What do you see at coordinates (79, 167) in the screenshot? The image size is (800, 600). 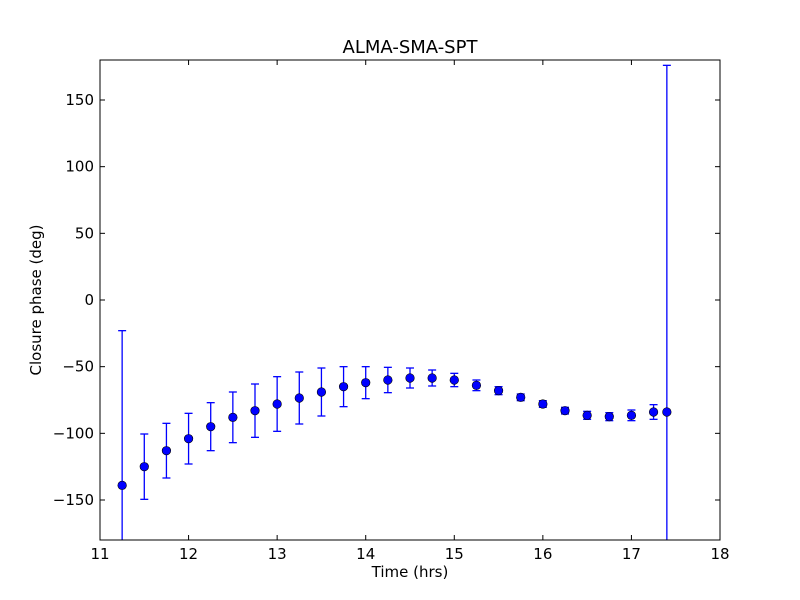 I see `y-tick-label: 100` at bounding box center [79, 167].